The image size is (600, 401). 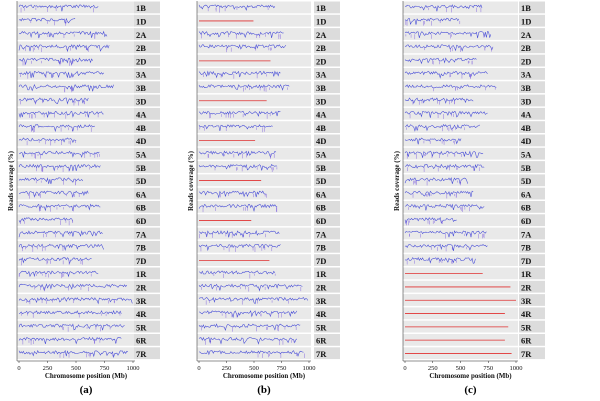 I want to click on chromosome-label: 5A, so click(x=141, y=154).